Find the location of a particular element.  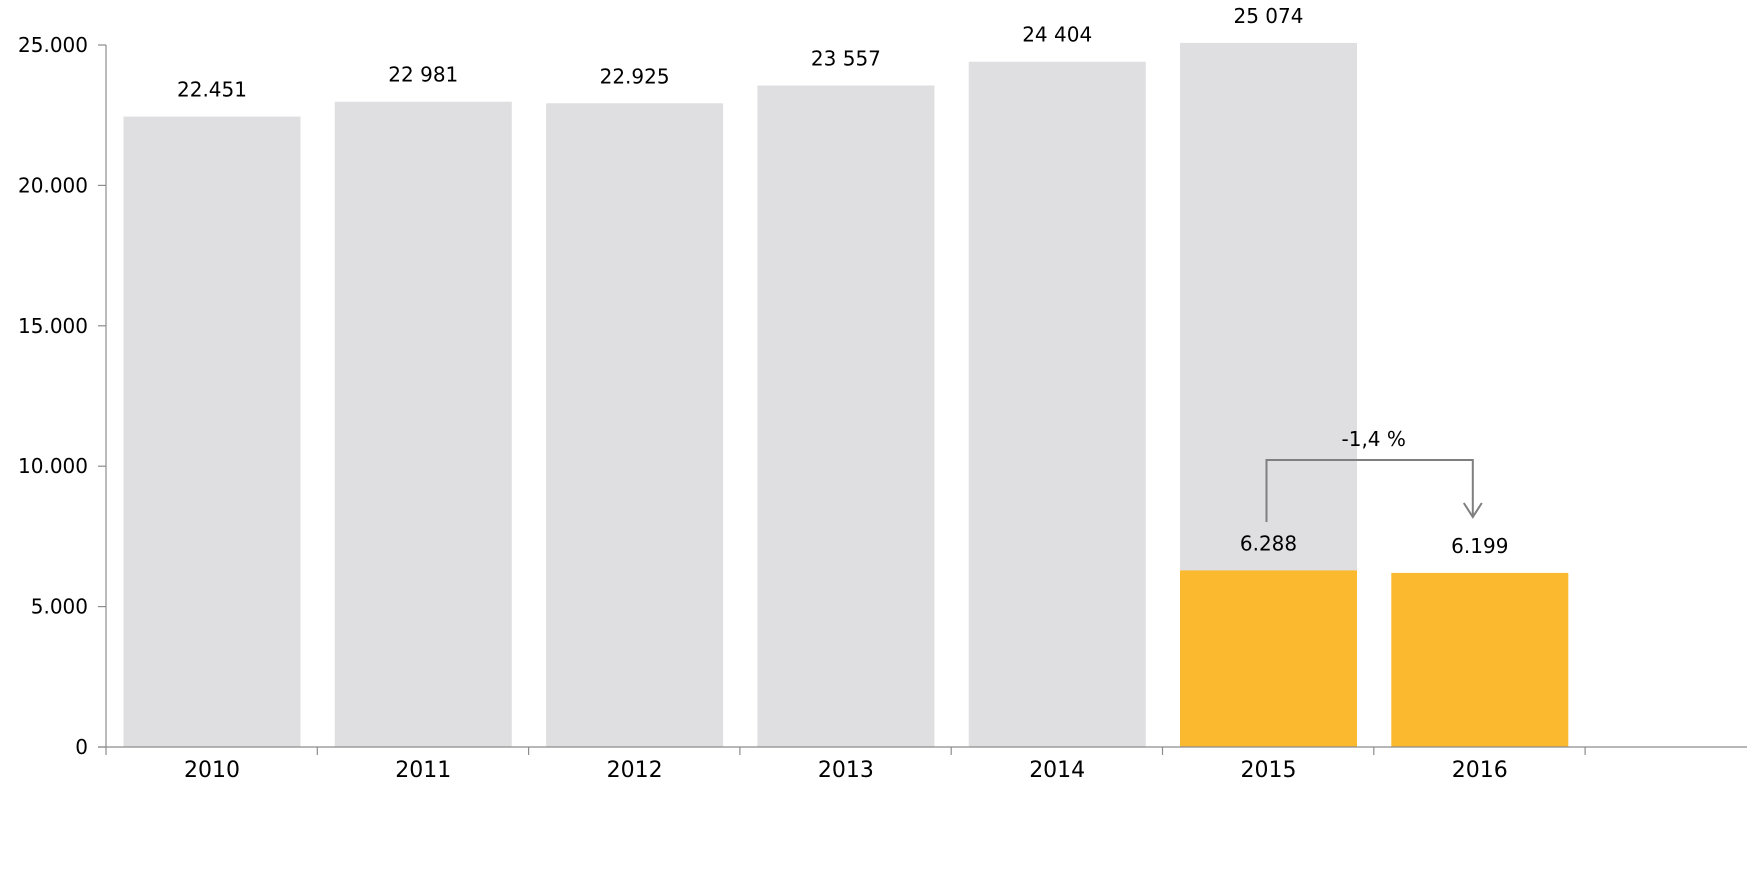

data-label-s0-2014: 24 404 is located at coordinates (1057, 35).